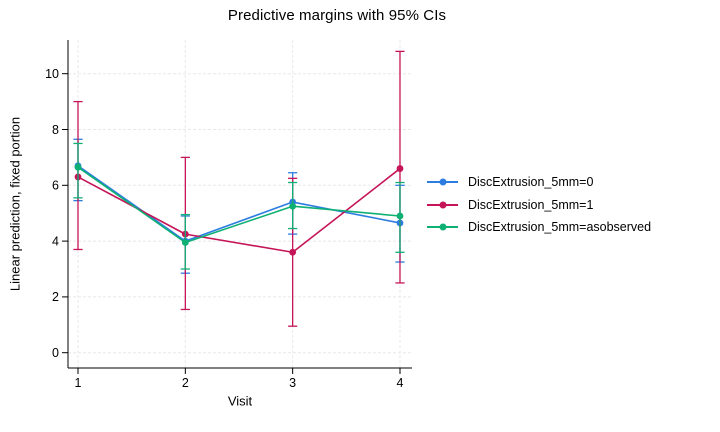 This screenshot has height=432, width=720. Describe the element at coordinates (55, 297) in the screenshot. I see `y-tick-label: 2` at that location.